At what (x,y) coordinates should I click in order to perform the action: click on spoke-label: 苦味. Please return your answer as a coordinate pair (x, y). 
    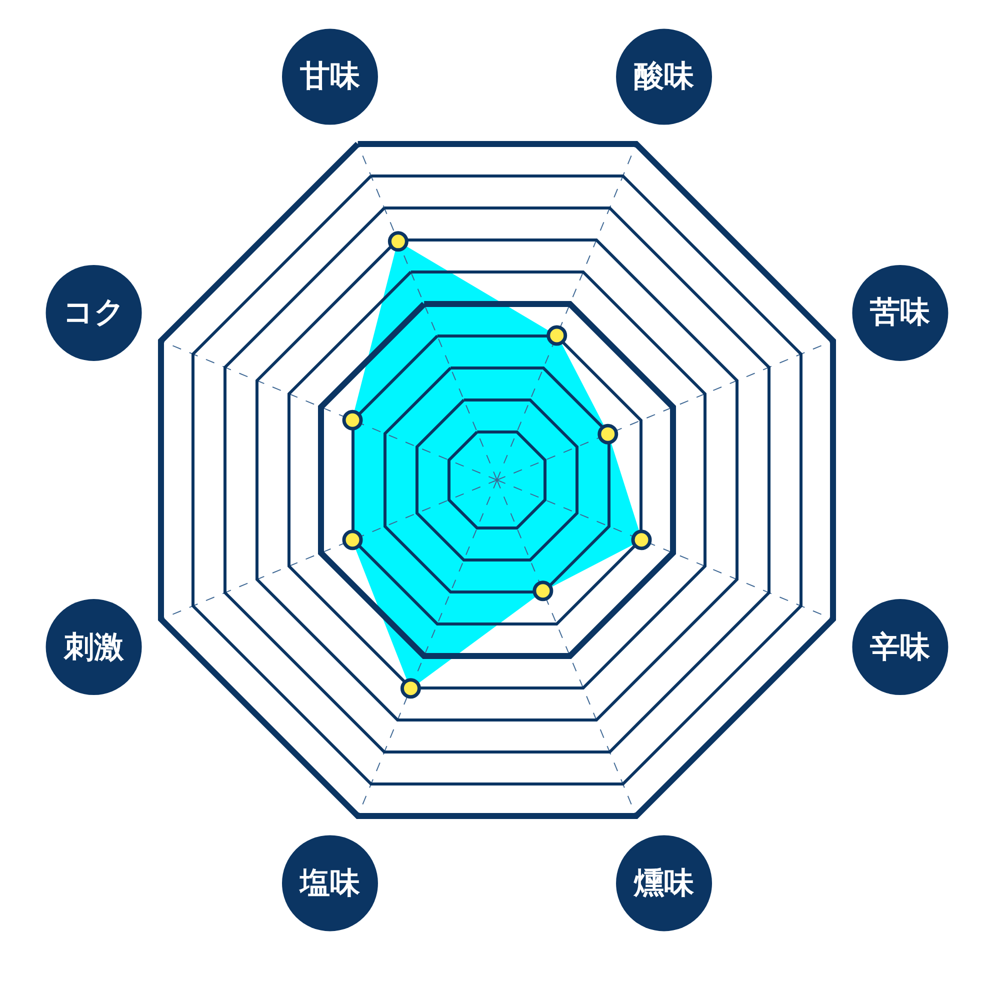
    Looking at the image, I should click on (900, 312).